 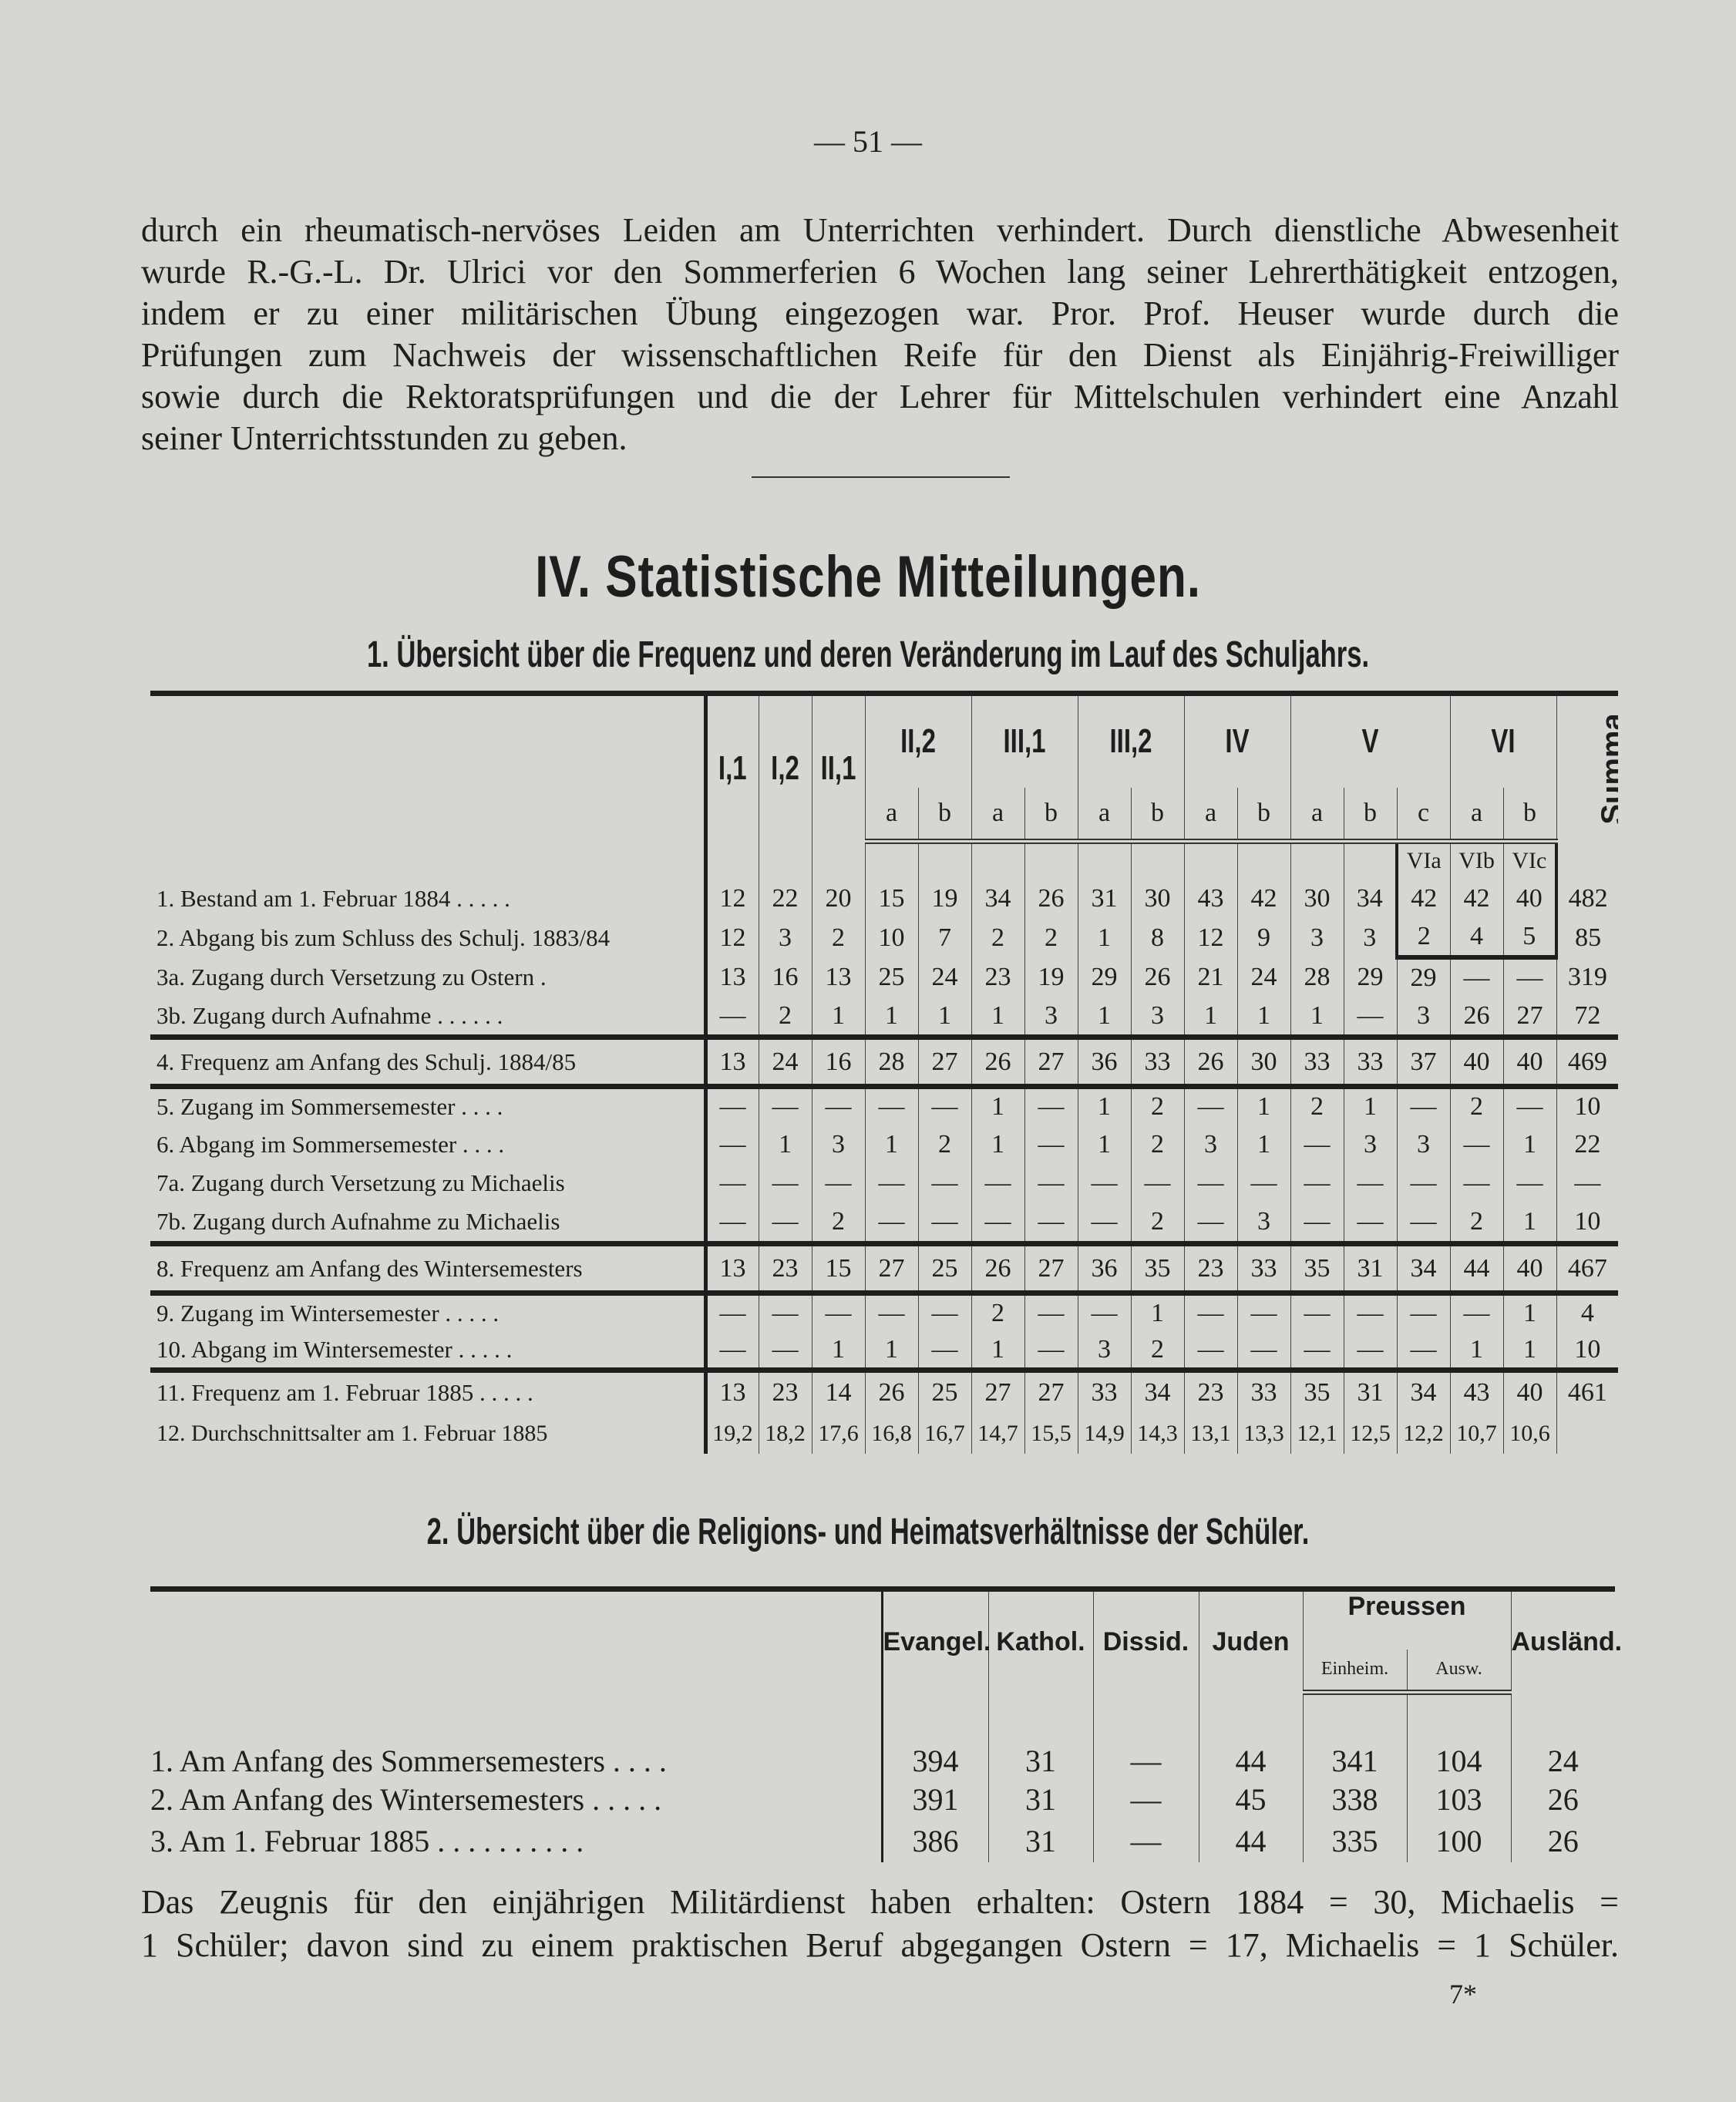 I want to click on header-sub-IVb: b, so click(x=1263, y=815).